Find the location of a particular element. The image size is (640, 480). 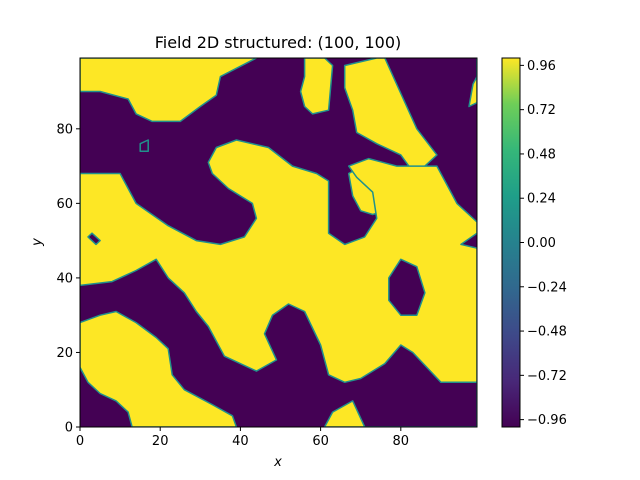

colorbar-tick-label: −0.72 is located at coordinates (547, 376).